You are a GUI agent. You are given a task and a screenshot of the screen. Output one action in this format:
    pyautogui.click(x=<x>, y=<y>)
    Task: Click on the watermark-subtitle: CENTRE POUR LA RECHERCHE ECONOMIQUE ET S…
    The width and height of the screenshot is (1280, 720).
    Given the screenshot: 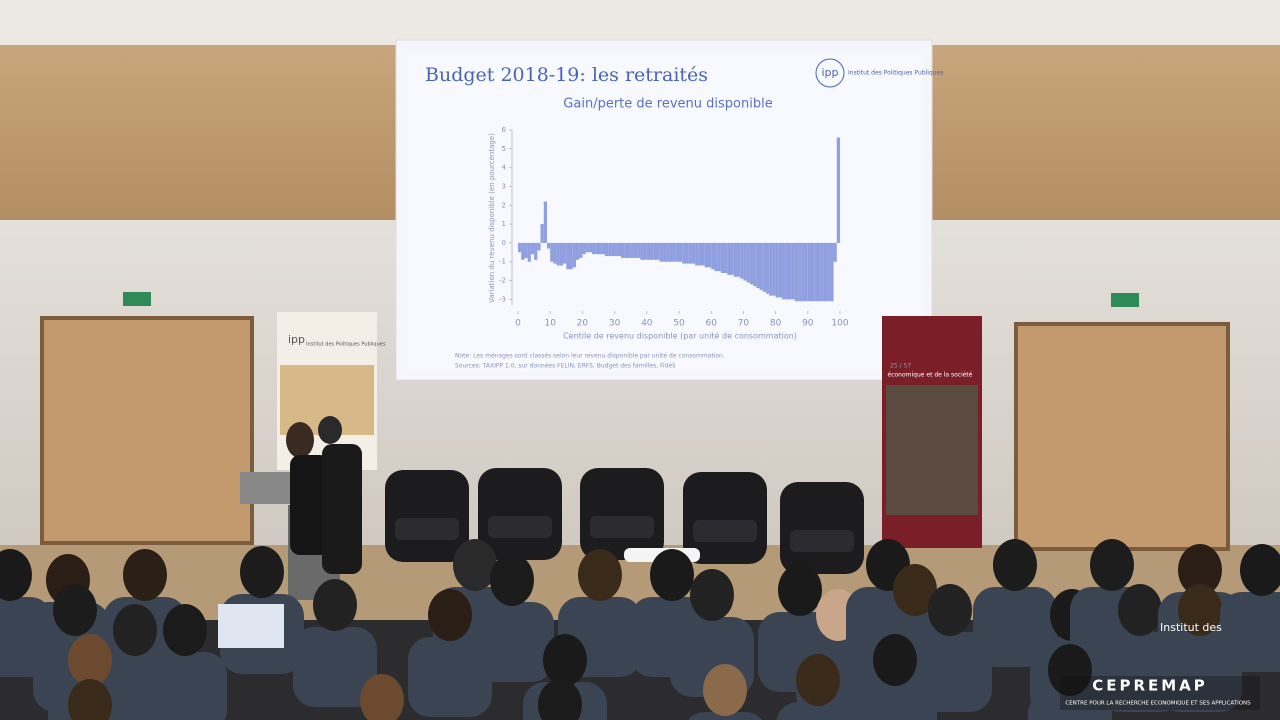 What is the action you would take?
    pyautogui.click(x=1158, y=704)
    